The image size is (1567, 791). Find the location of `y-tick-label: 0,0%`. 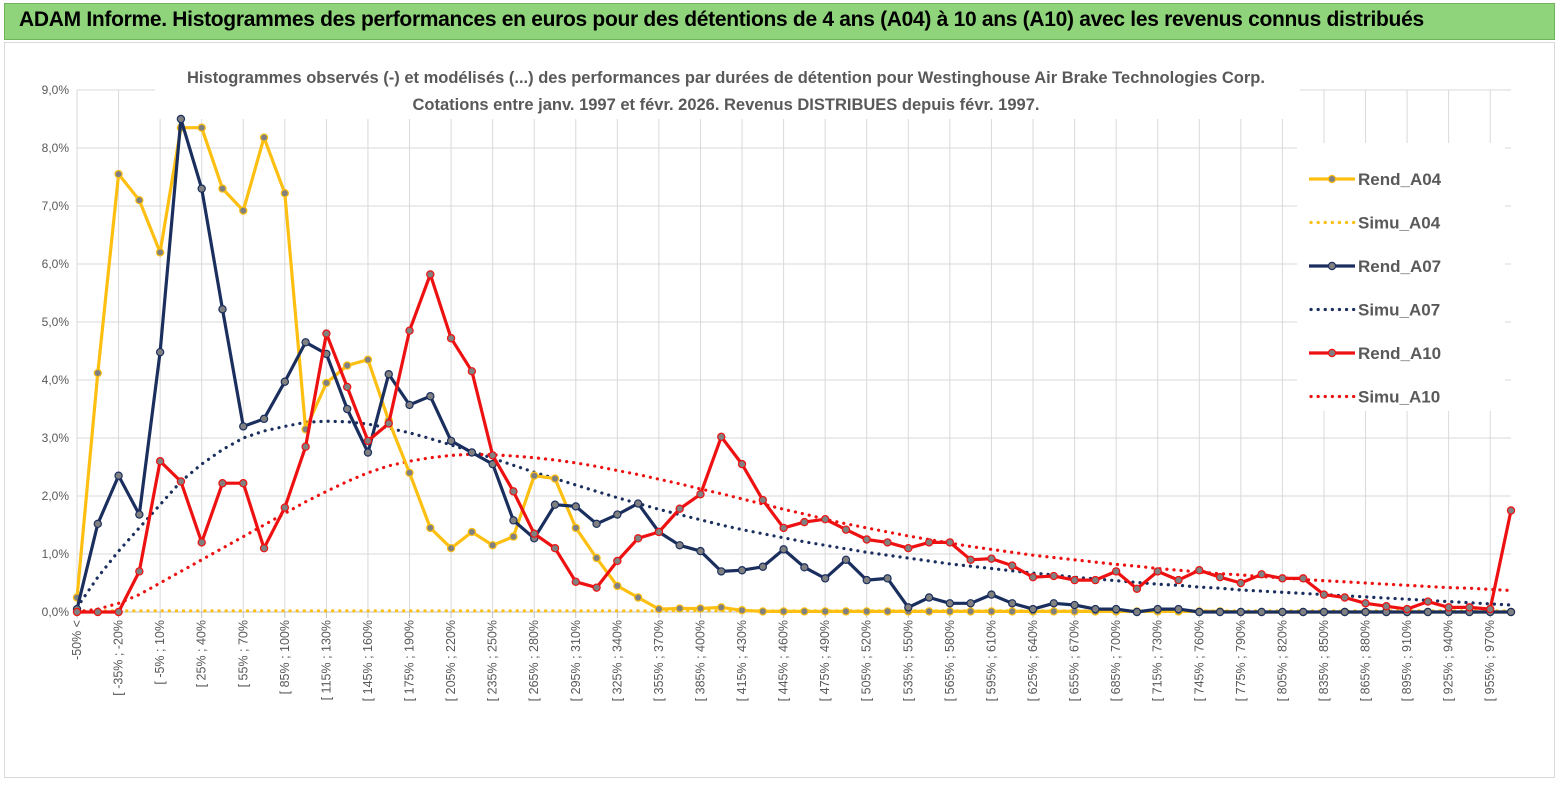

y-tick-label: 0,0% is located at coordinates (56, 612).